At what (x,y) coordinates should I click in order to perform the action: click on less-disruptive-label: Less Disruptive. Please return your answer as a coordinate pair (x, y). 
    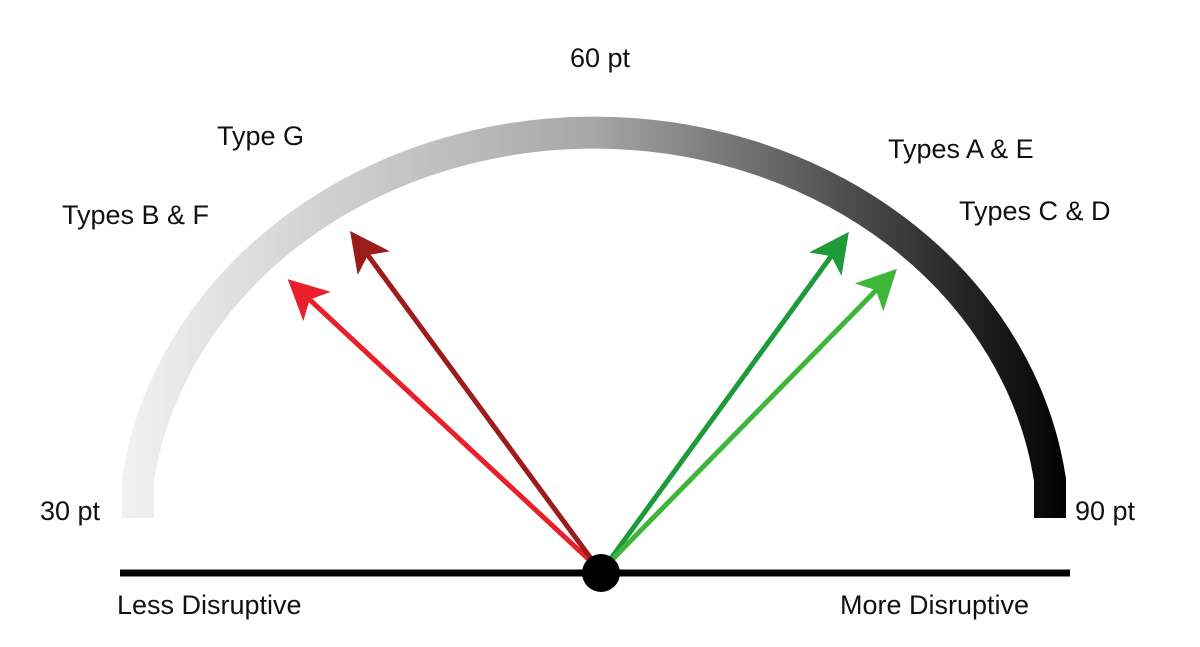
    Looking at the image, I should click on (209, 605).